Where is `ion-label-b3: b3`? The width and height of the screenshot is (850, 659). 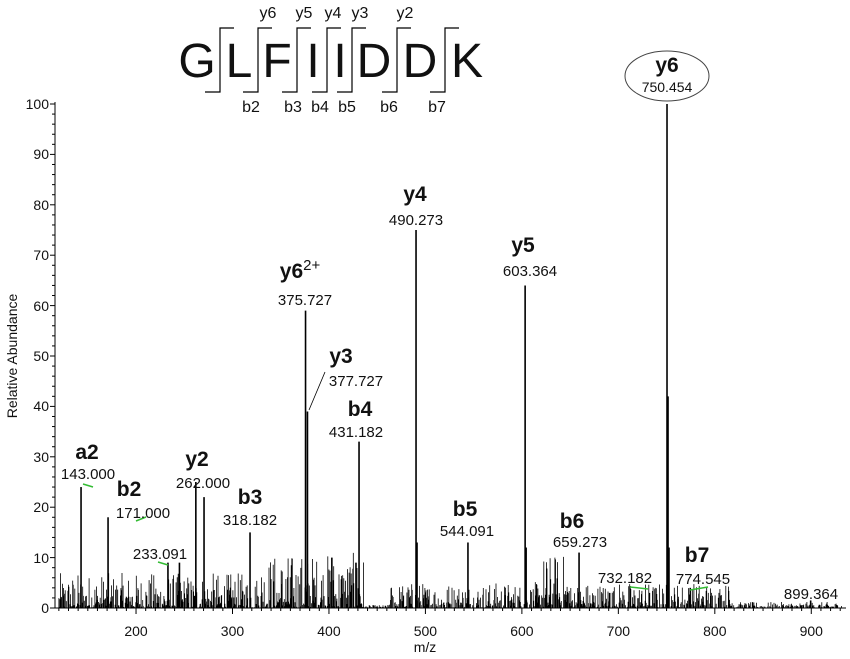
ion-label-b3: b3 is located at coordinates (250, 497).